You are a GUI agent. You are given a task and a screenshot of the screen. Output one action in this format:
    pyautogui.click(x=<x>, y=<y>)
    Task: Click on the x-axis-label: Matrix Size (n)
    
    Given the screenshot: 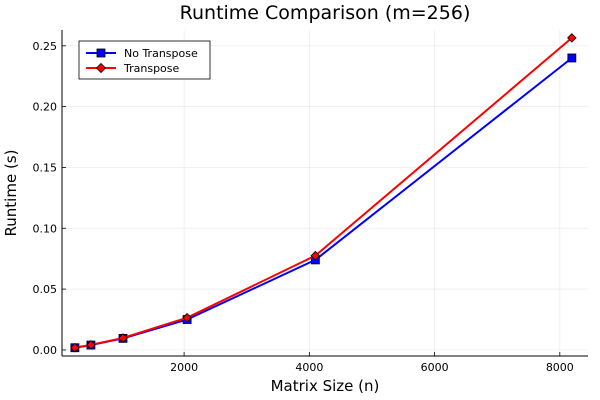 What is the action you would take?
    pyautogui.click(x=325, y=386)
    